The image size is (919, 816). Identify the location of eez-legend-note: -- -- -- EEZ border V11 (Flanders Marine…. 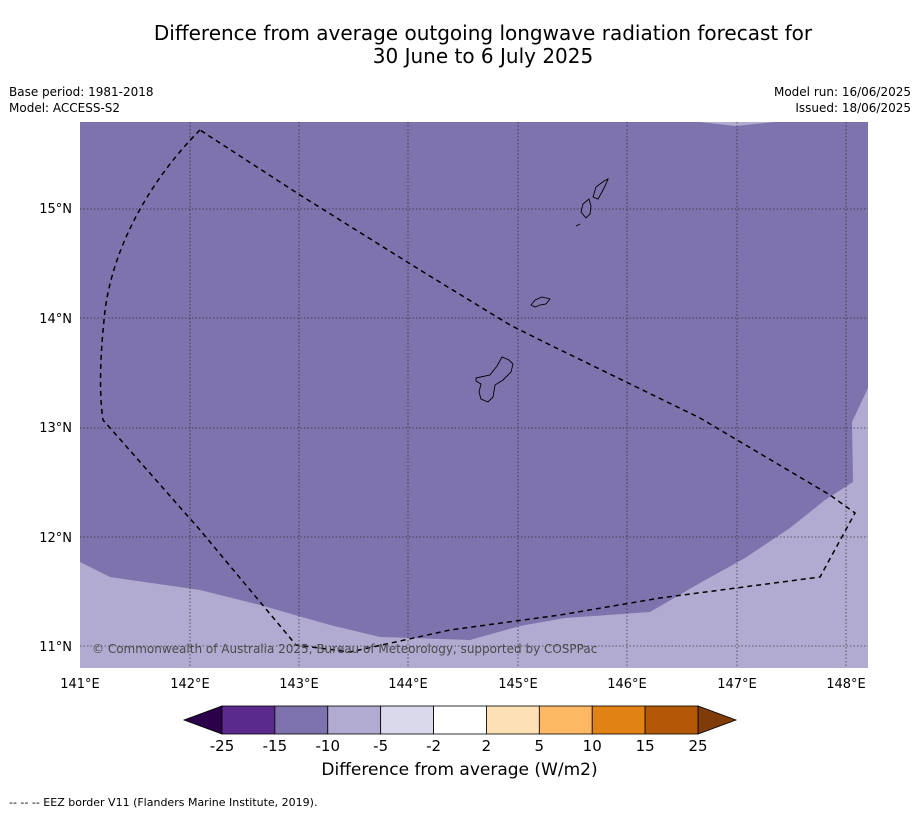
(163, 802).